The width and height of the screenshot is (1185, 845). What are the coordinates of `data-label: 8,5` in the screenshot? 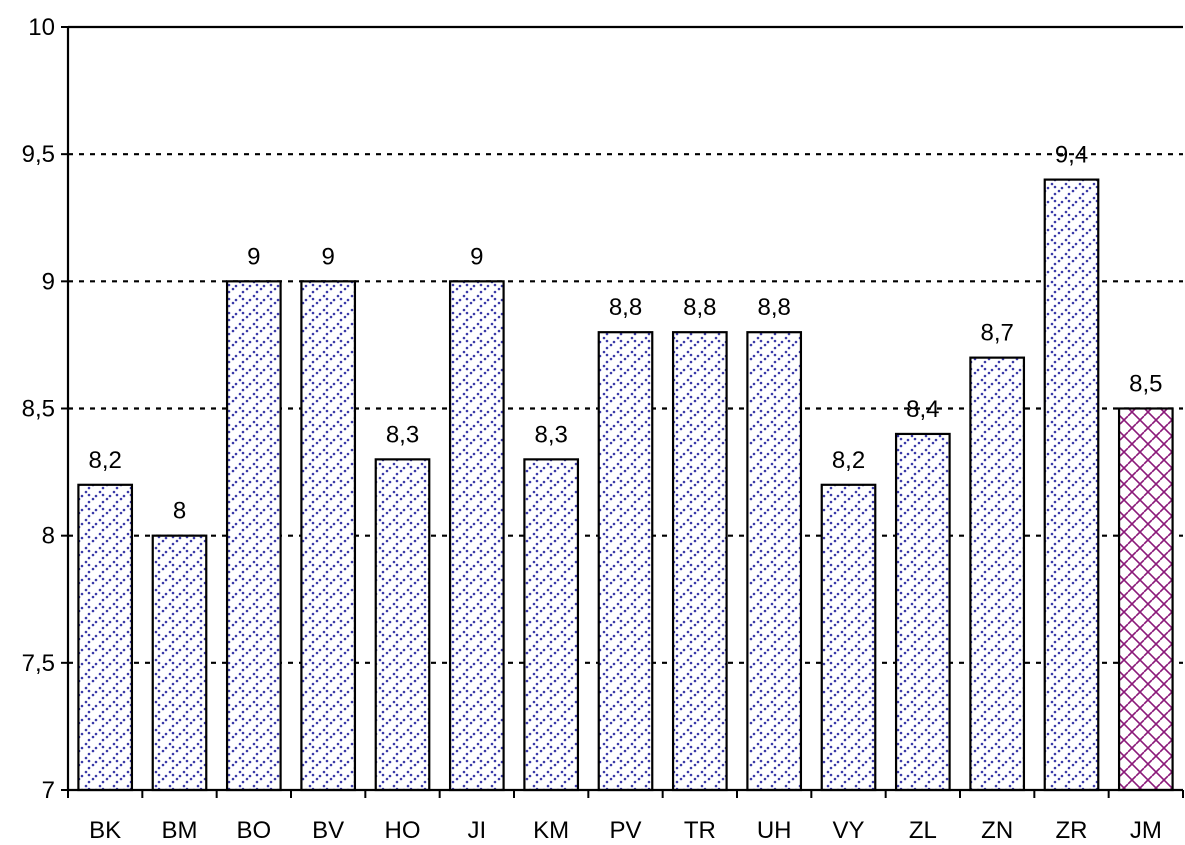 It's located at (1145, 384).